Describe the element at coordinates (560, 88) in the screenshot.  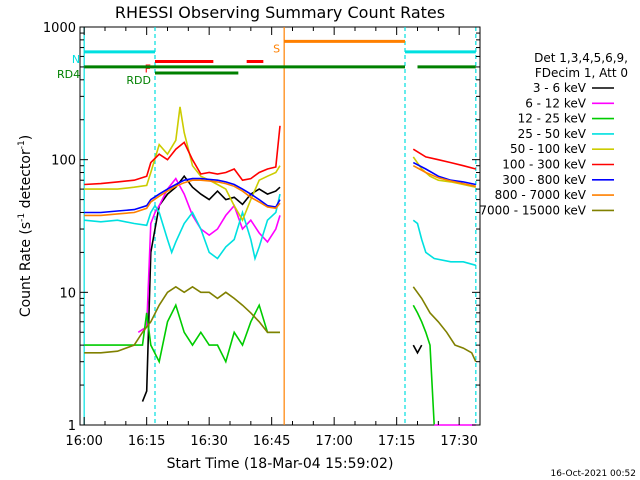
I see `legend-label: 3 - 6 keV` at that location.